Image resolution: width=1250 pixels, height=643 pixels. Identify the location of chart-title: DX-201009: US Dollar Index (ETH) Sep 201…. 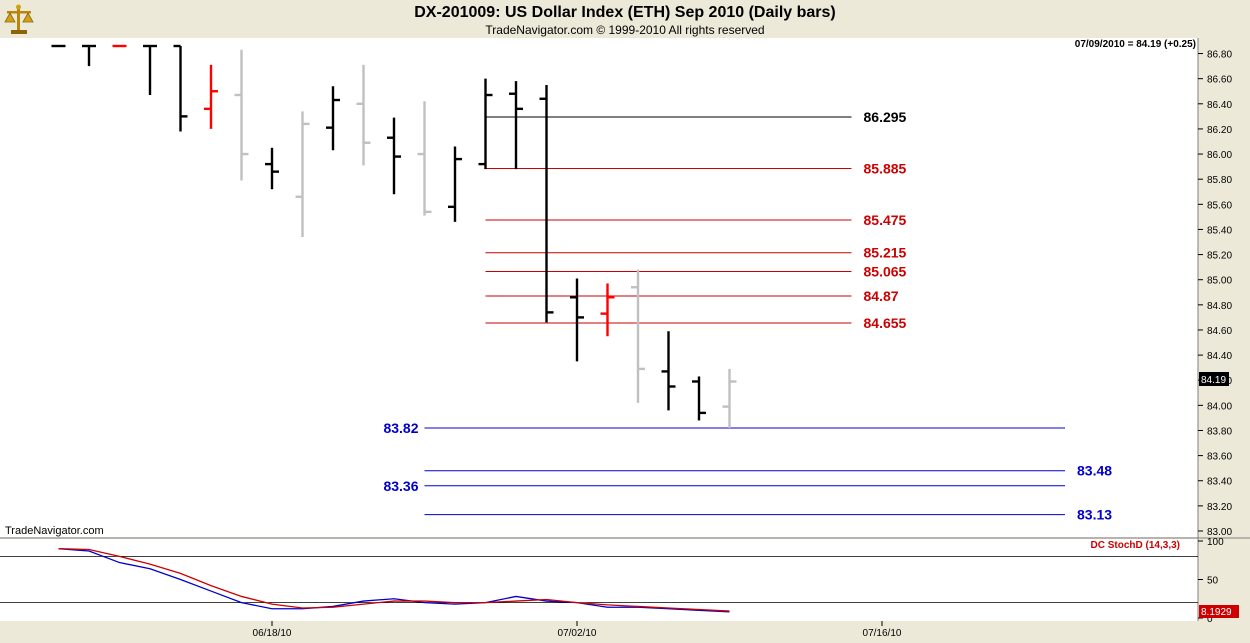
(625, 12).